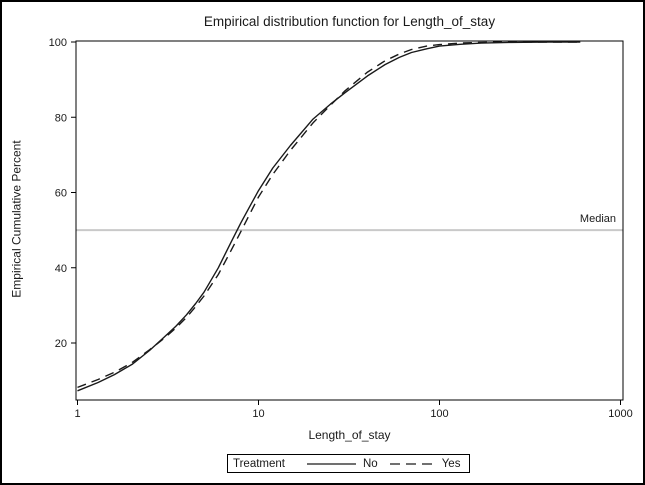 This screenshot has height=485, width=645. I want to click on legend-entry-no-label: No, so click(370, 463).